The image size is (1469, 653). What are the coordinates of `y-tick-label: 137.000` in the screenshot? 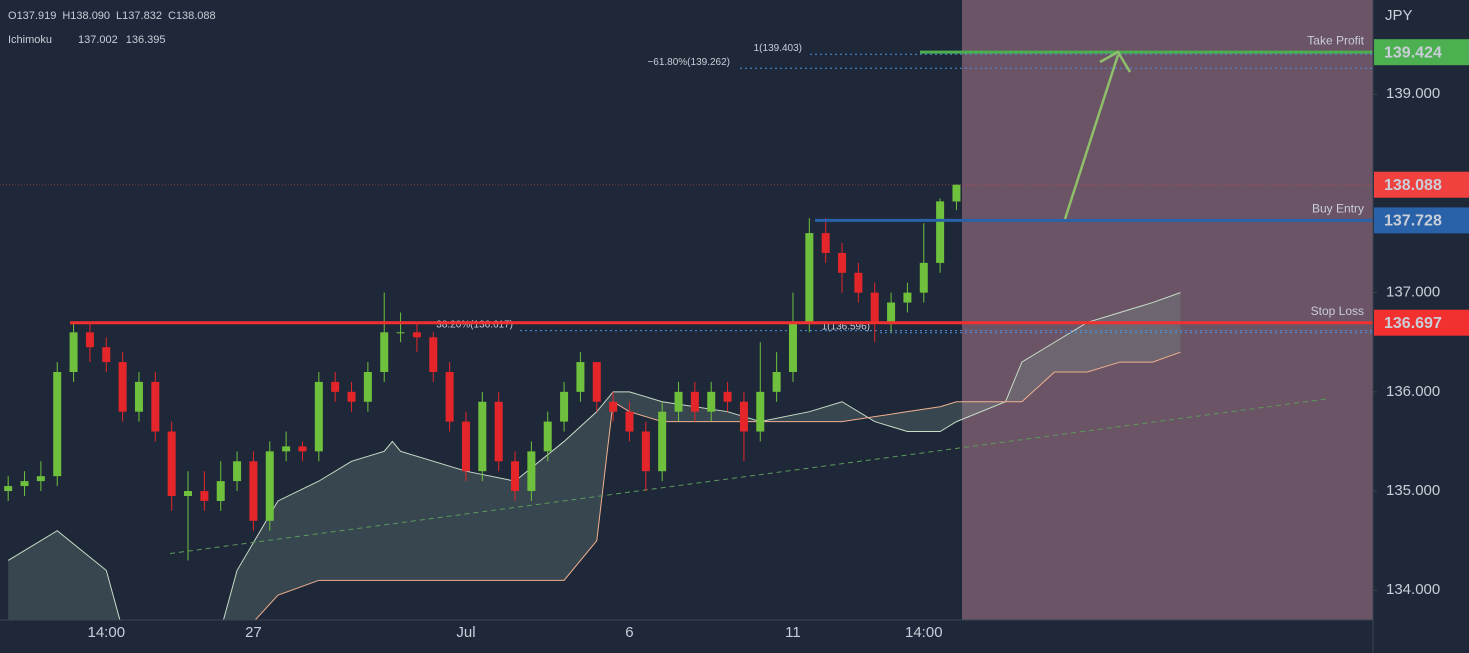 It's located at (1413, 292).